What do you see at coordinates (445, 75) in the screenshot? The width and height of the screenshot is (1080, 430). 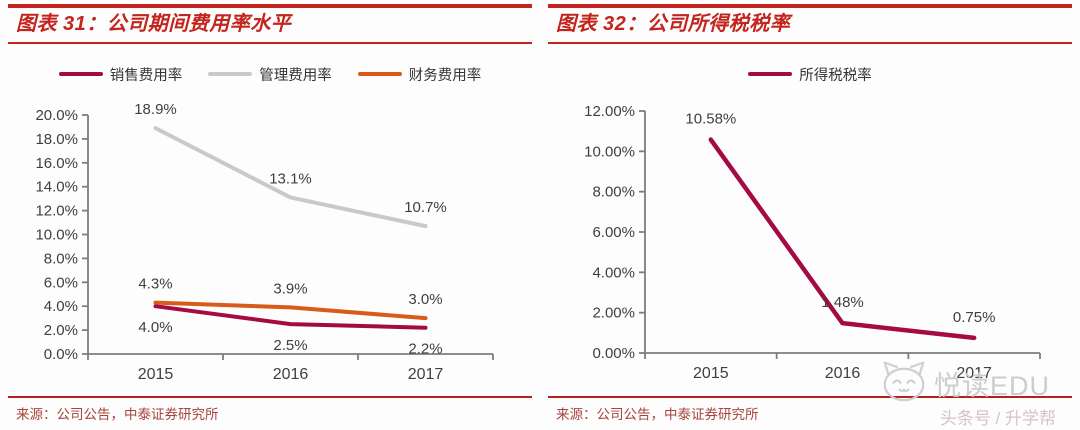 I see `legend-label: 财务费用率` at bounding box center [445, 75].